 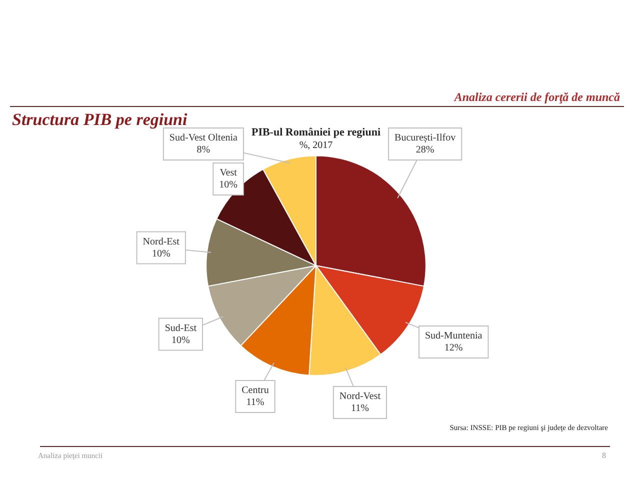 I want to click on slice-label: Nord-Vest, so click(x=360, y=396).